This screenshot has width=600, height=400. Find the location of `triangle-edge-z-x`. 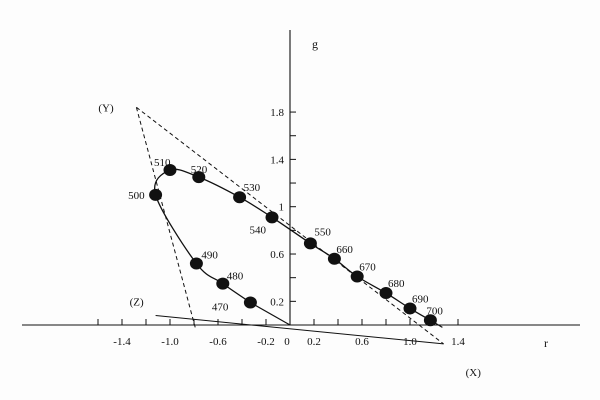

triangle-edge-z-x is located at coordinates (299, 330).